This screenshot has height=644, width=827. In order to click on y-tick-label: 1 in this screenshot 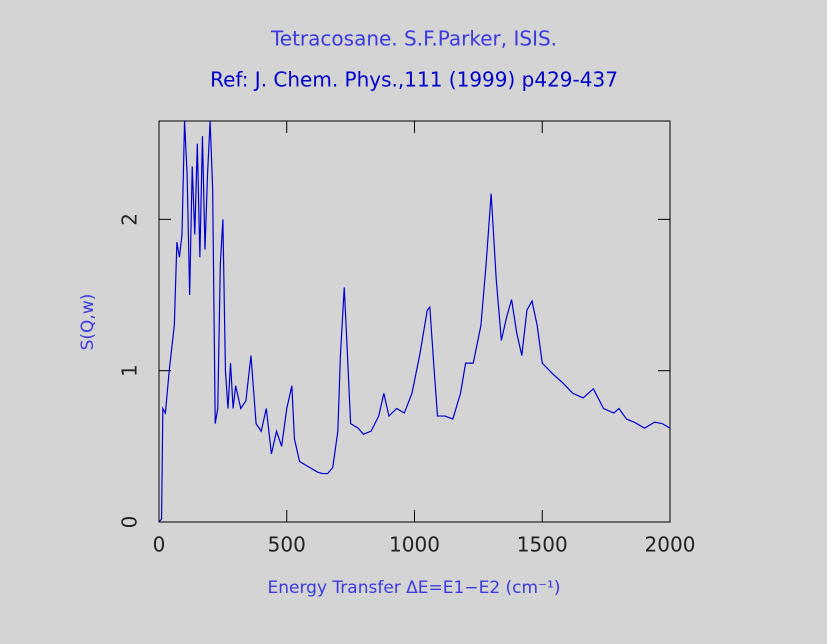, I will do `click(130, 370)`.